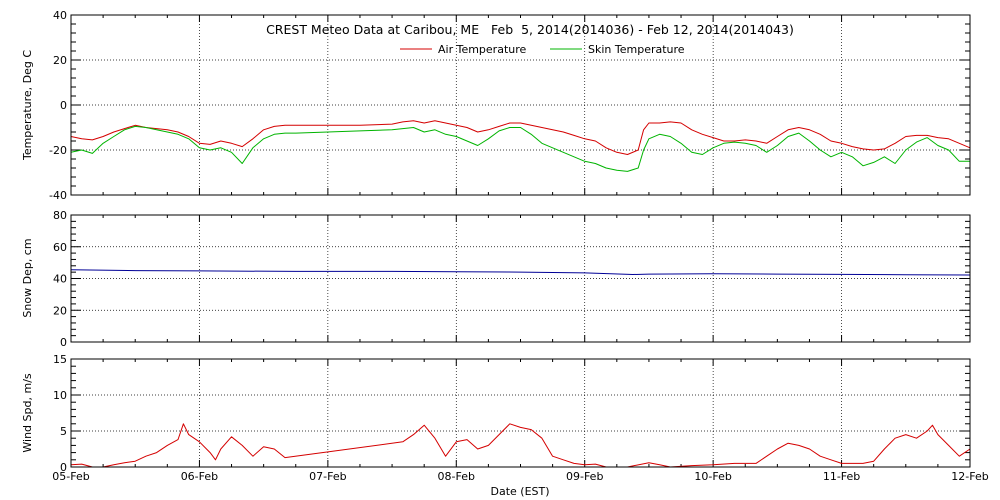 This screenshot has height=500, width=1000. What do you see at coordinates (60, 359) in the screenshot?
I see `wind-speed-y-tick-label: 15` at bounding box center [60, 359].